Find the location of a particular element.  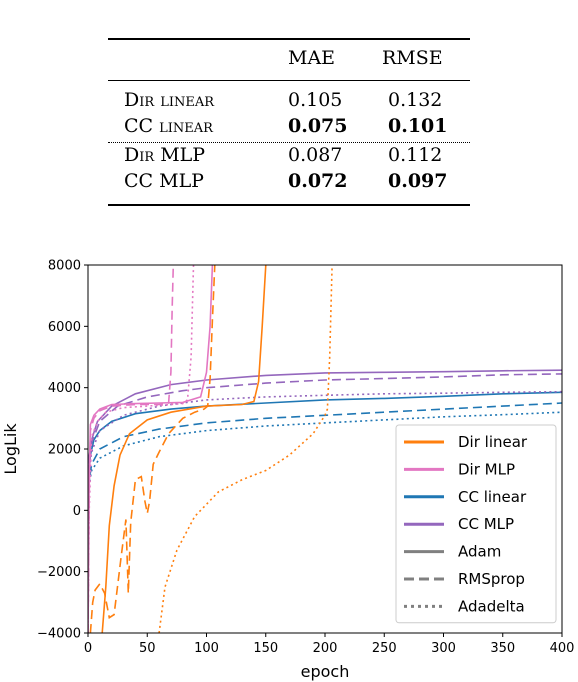

legend-label: Adadelta is located at coordinates (491, 606).